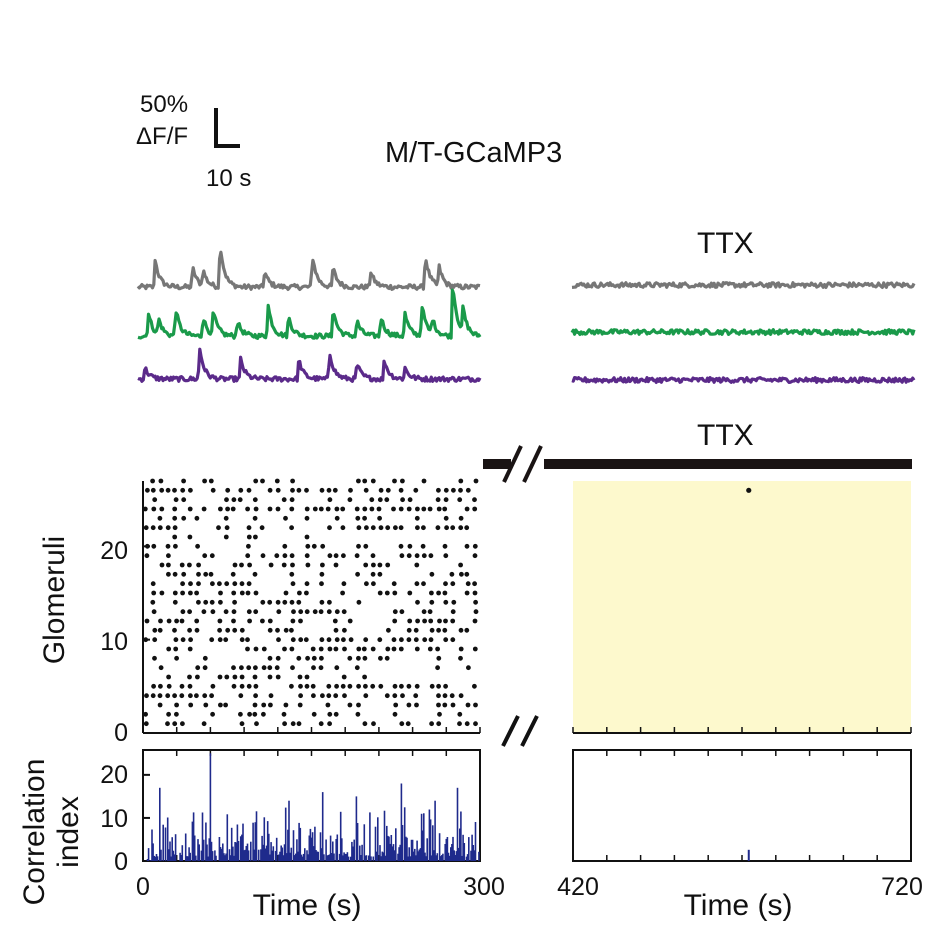 Image resolution: width=931 pixels, height=938 pixels. What do you see at coordinates (743, 332) in the screenshot?
I see `calcium-traces-ttx` at bounding box center [743, 332].